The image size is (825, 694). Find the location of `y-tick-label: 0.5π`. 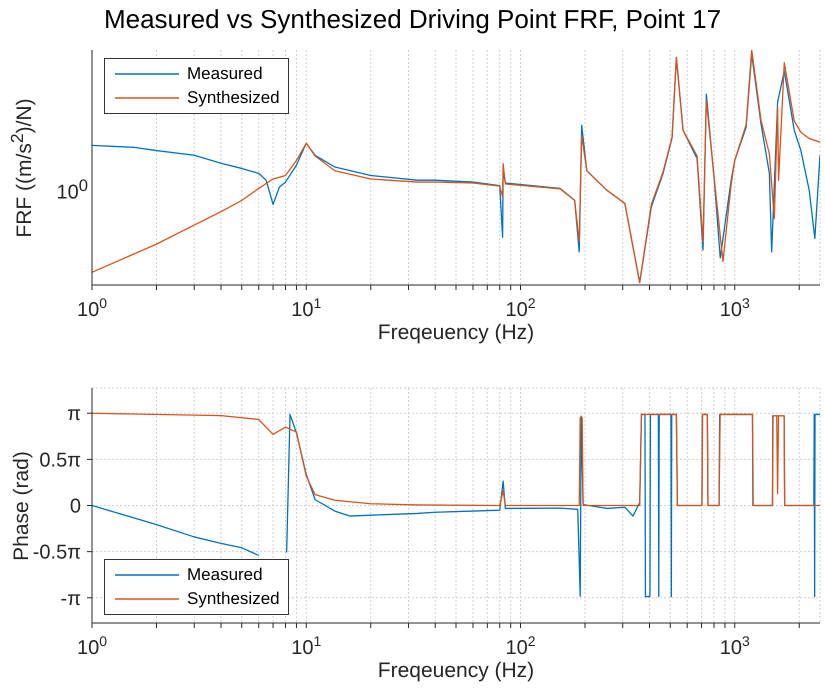

y-tick-label: 0.5π is located at coordinates (60, 460).